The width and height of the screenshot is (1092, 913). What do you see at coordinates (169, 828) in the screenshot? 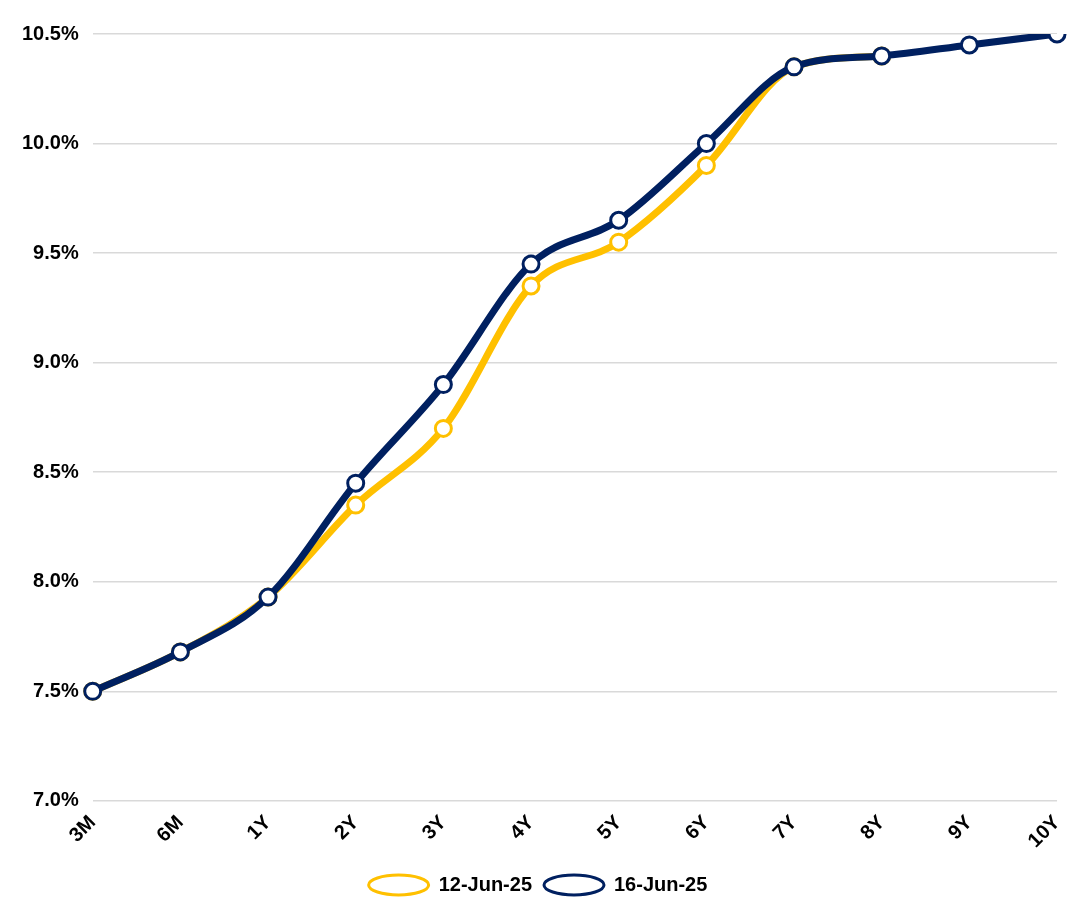
I see `x-tick-label: 6M` at bounding box center [169, 828].